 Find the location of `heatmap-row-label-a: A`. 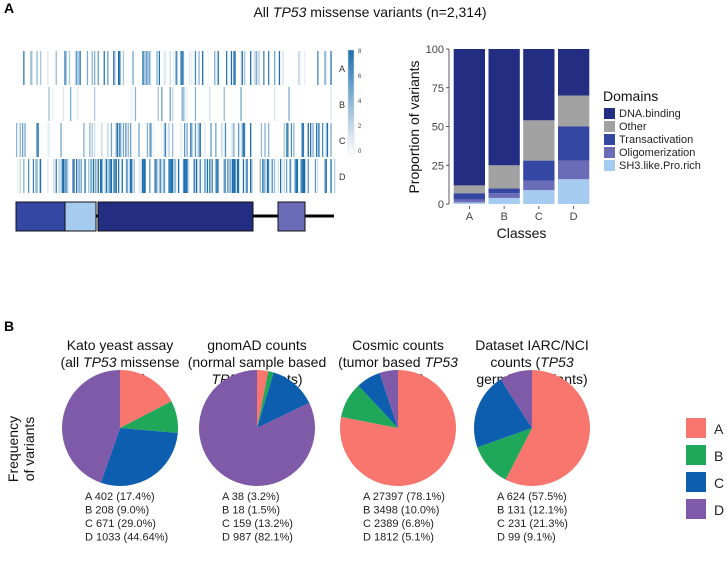

heatmap-row-label-a: A is located at coordinates (342, 69).